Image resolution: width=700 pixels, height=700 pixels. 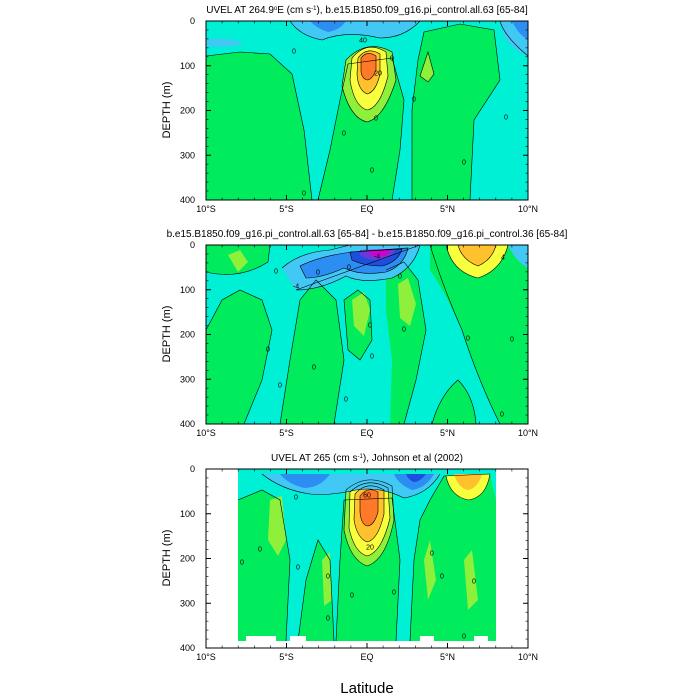 I want to click on x-tick-label: 5°N, so click(x=447, y=209).